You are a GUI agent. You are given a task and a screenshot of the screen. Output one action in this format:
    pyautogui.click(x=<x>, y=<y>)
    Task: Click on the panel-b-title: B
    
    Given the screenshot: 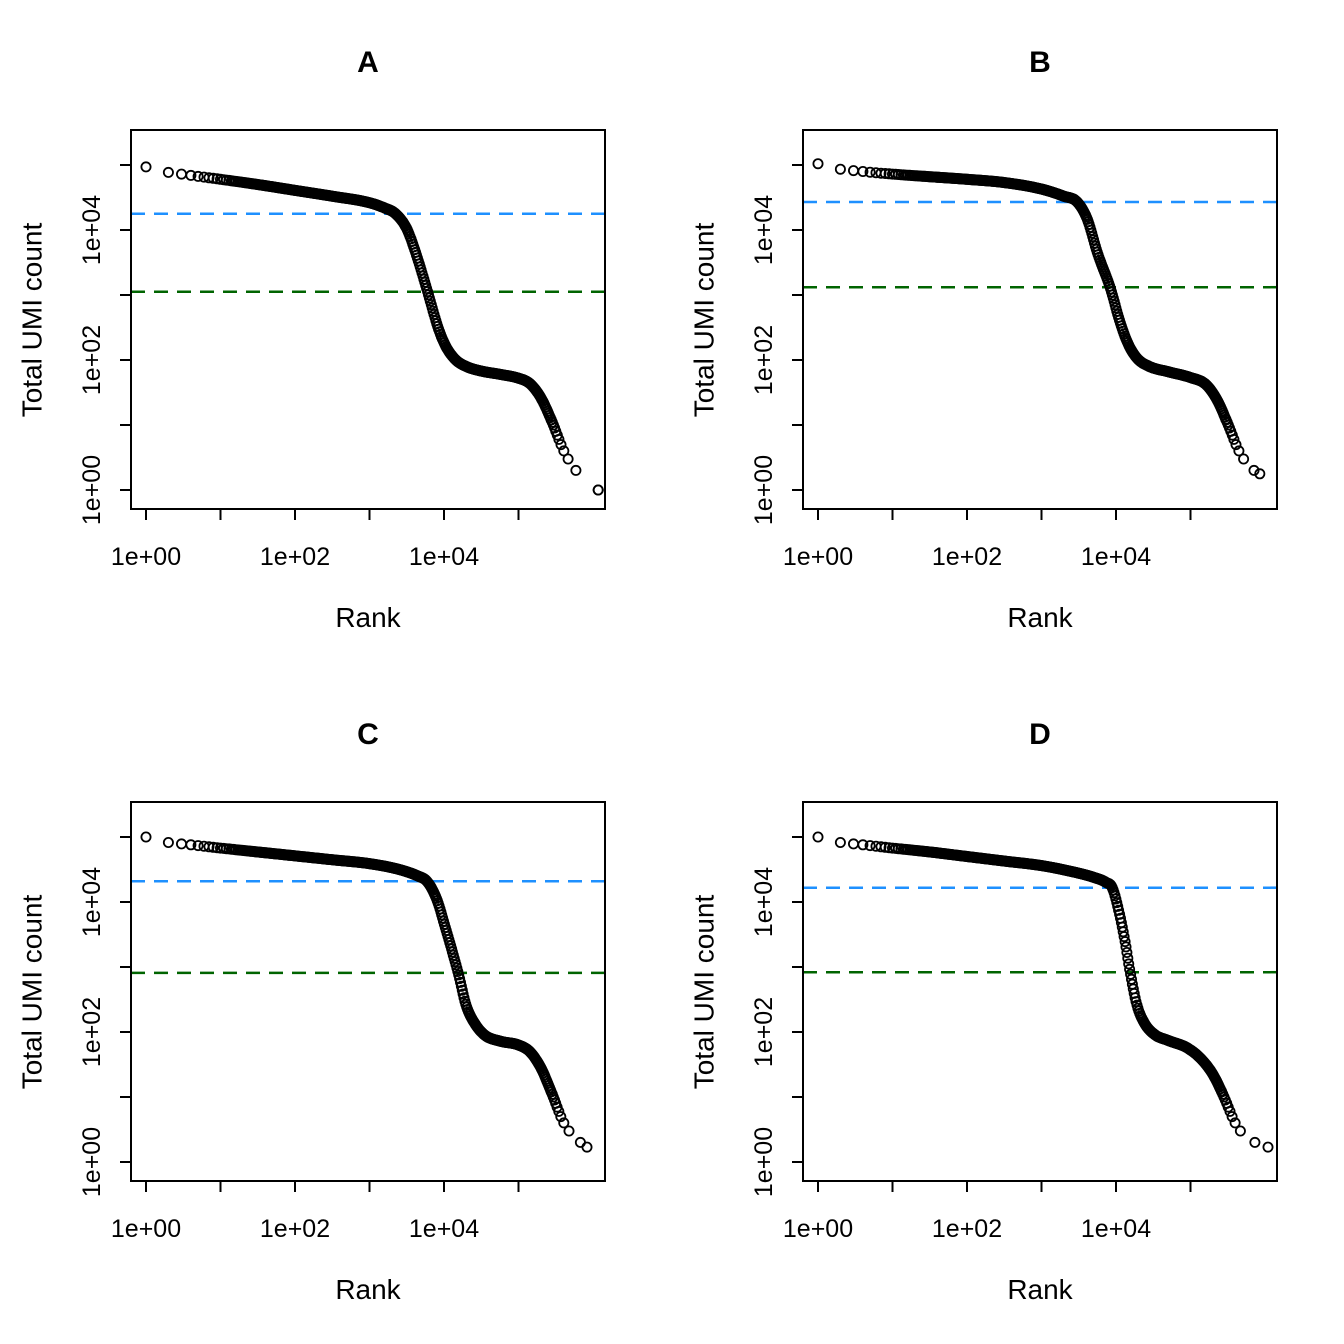 What is the action you would take?
    pyautogui.click(x=1040, y=62)
    